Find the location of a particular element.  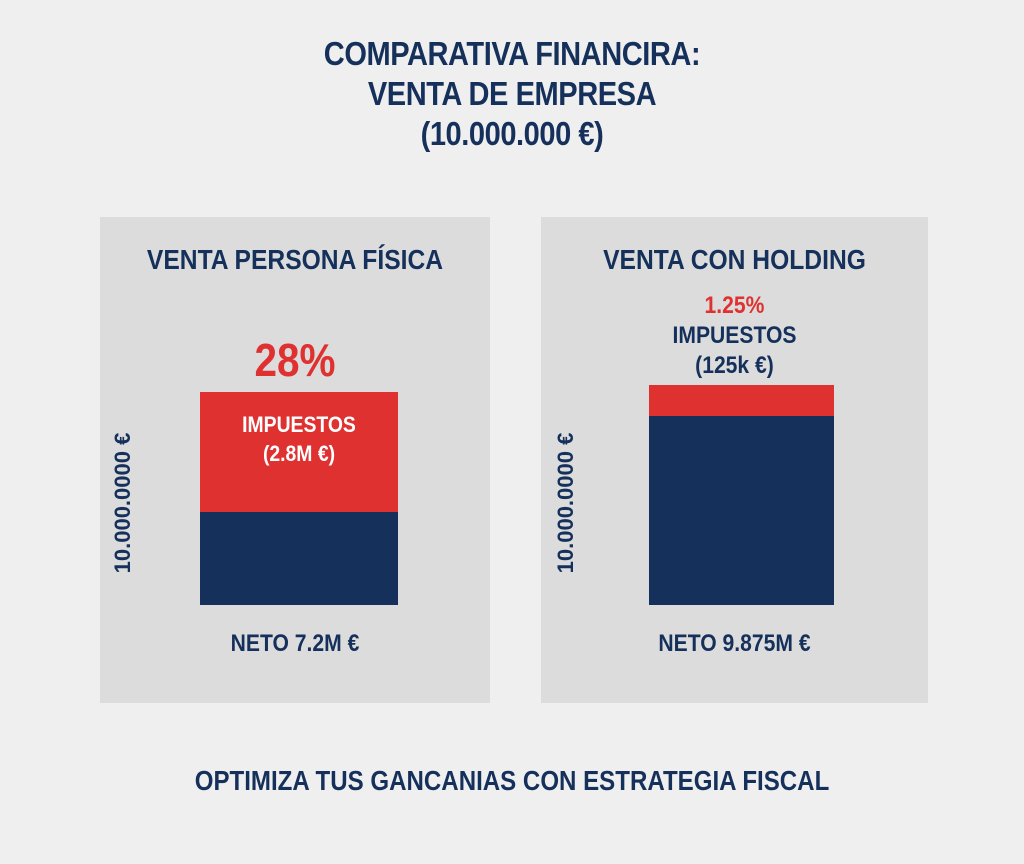

title-line-1: COMPARATIVA FINANCIRA: is located at coordinates (512, 53).